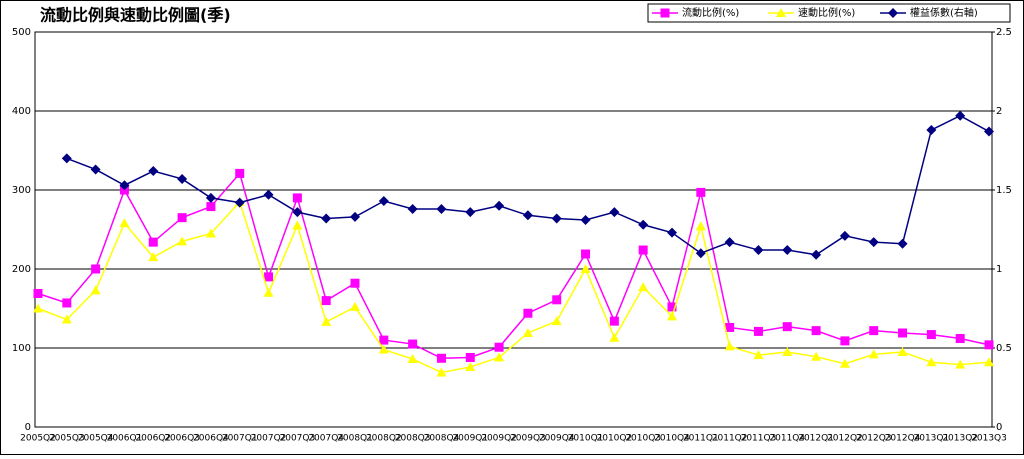  I want to click on x-tick-label: 2005Q4, so click(96, 439).